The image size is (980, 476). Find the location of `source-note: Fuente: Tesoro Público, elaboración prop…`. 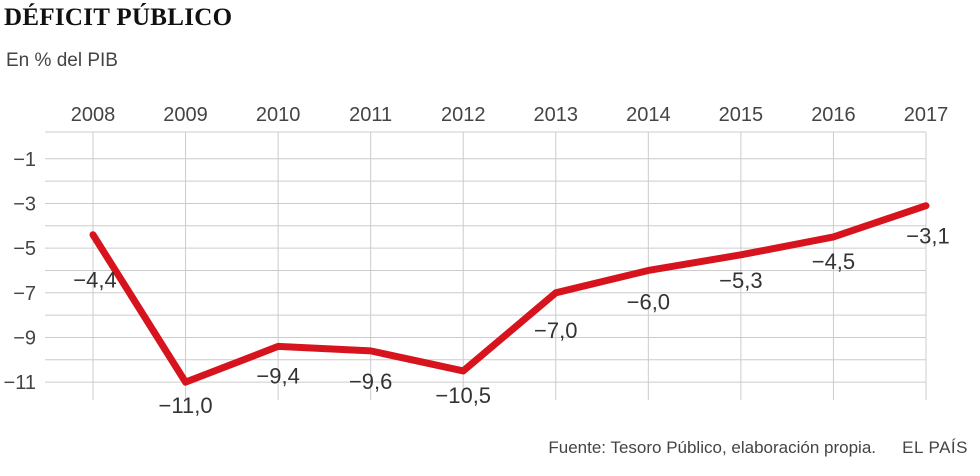

source-note: Fuente: Tesoro Público, elaboración prop… is located at coordinates (712, 447).